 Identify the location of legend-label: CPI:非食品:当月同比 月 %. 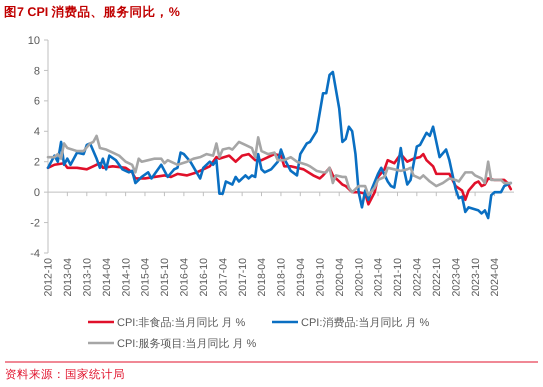
(181, 322).